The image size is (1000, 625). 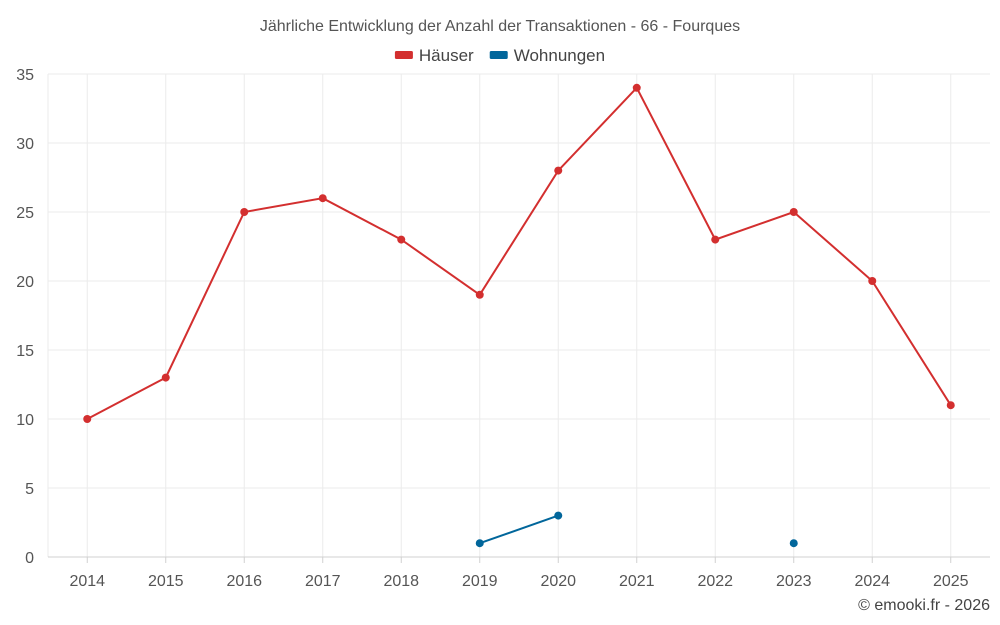 I want to click on y-tick-label: 30, so click(x=25, y=144).